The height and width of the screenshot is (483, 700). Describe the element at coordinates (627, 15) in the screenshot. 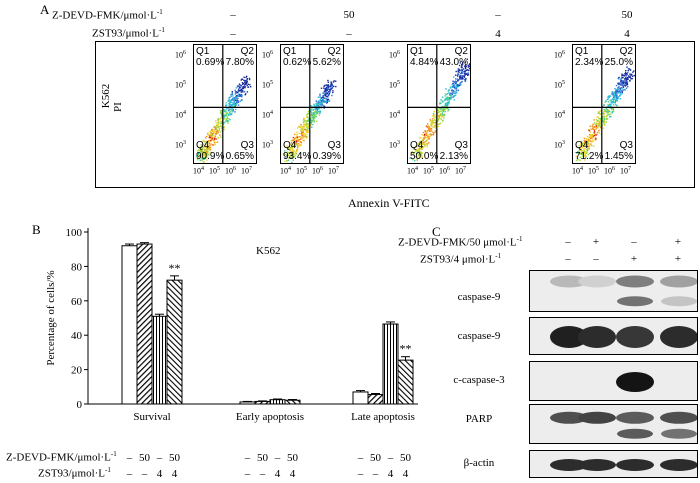

I see `panel-a-cond1-val-4: 50` at that location.